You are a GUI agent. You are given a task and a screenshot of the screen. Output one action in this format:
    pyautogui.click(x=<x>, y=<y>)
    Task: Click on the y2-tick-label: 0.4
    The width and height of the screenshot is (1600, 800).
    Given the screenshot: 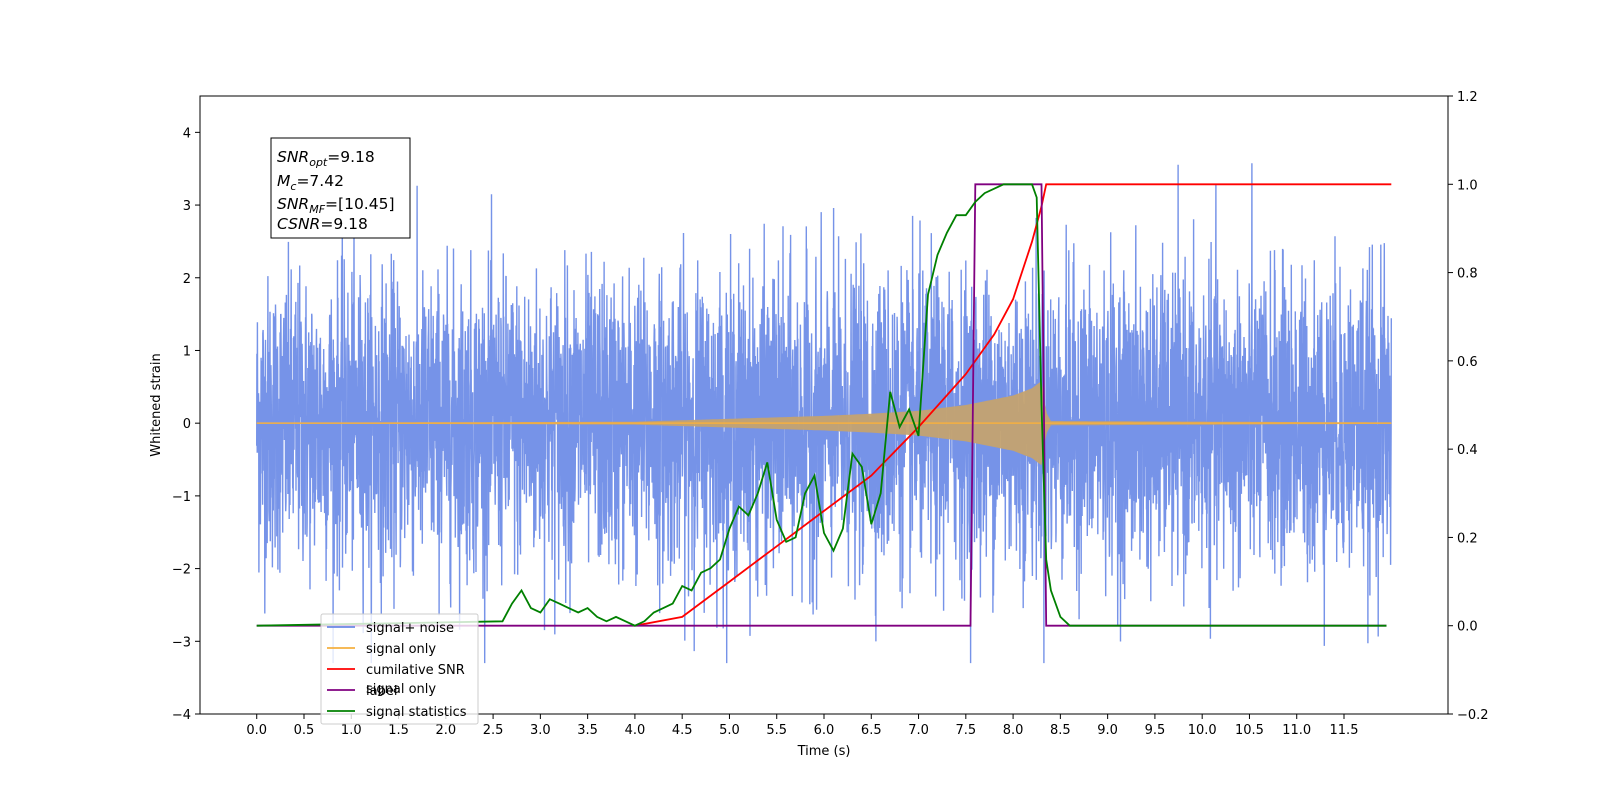 What is the action you would take?
    pyautogui.click(x=1467, y=450)
    